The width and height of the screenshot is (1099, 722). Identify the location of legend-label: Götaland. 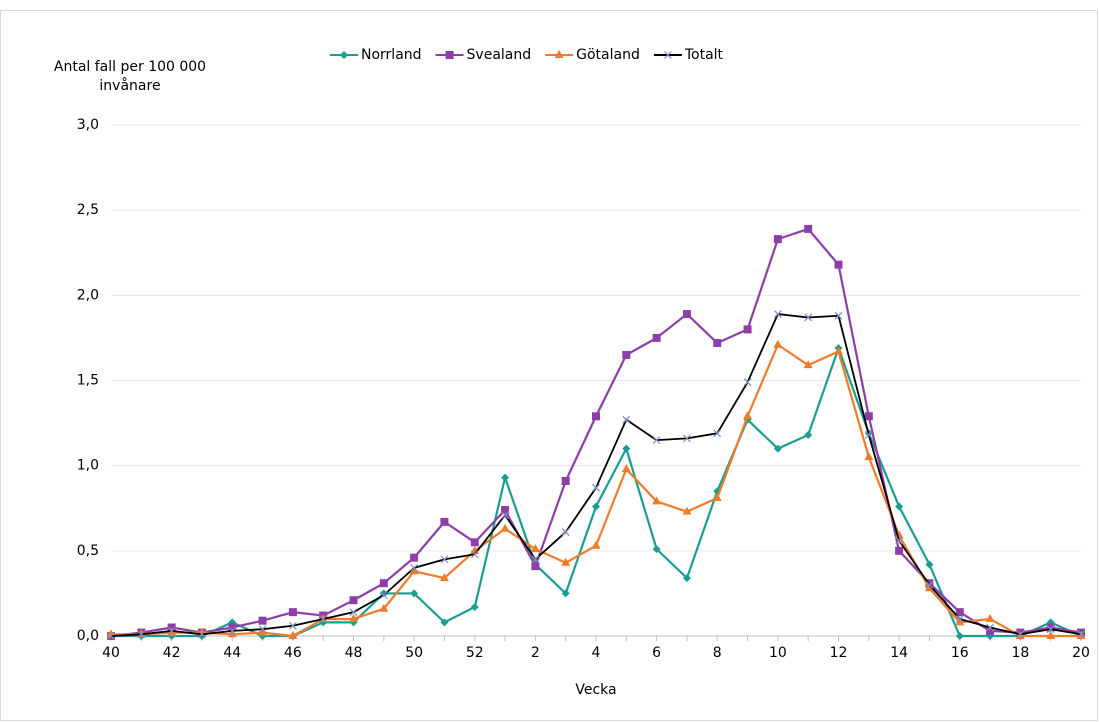
(608, 55).